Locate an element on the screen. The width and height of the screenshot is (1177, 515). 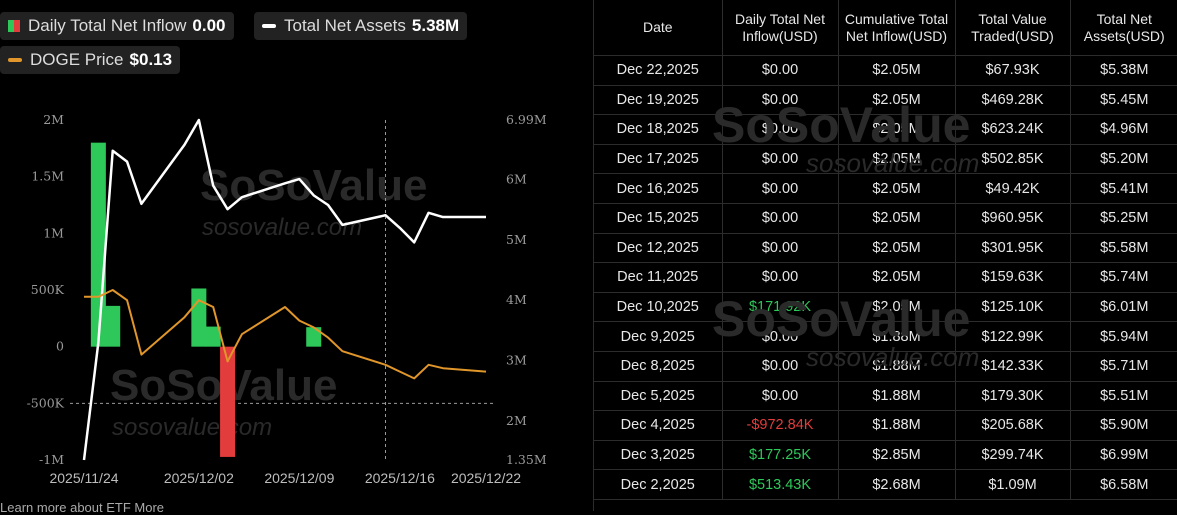
table-row: Dec 8,2025 $0.00 $1.88M $142.33K $5.71M is located at coordinates (885, 366).